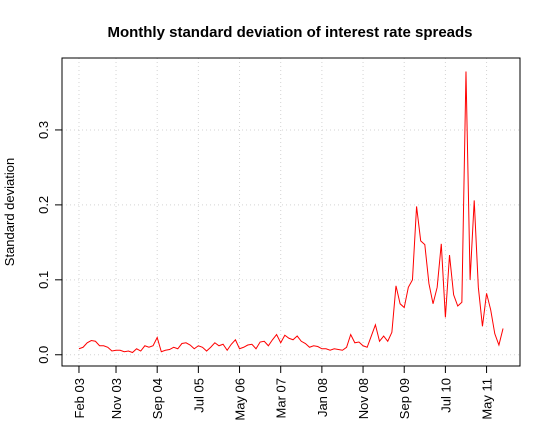 The image size is (550, 438). Describe the element at coordinates (281, 398) in the screenshot. I see `x-tick-label: Mar 07` at that location.